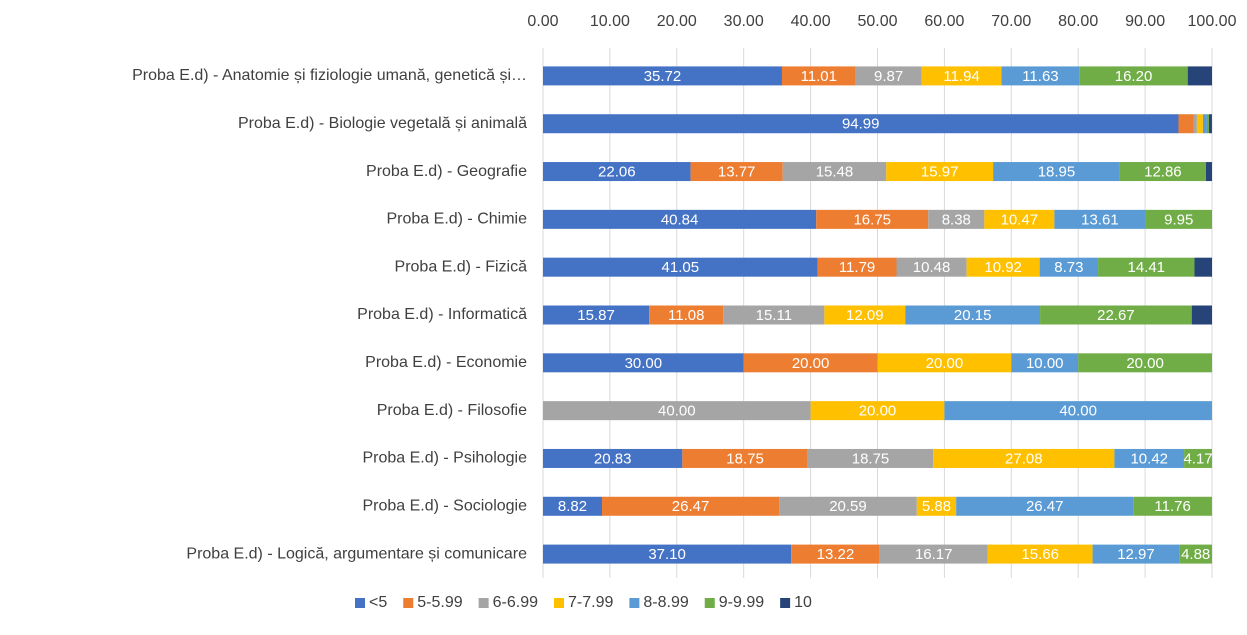  What do you see at coordinates (811, 21) in the screenshot?
I see `x-tick-label: 40.00` at bounding box center [811, 21].